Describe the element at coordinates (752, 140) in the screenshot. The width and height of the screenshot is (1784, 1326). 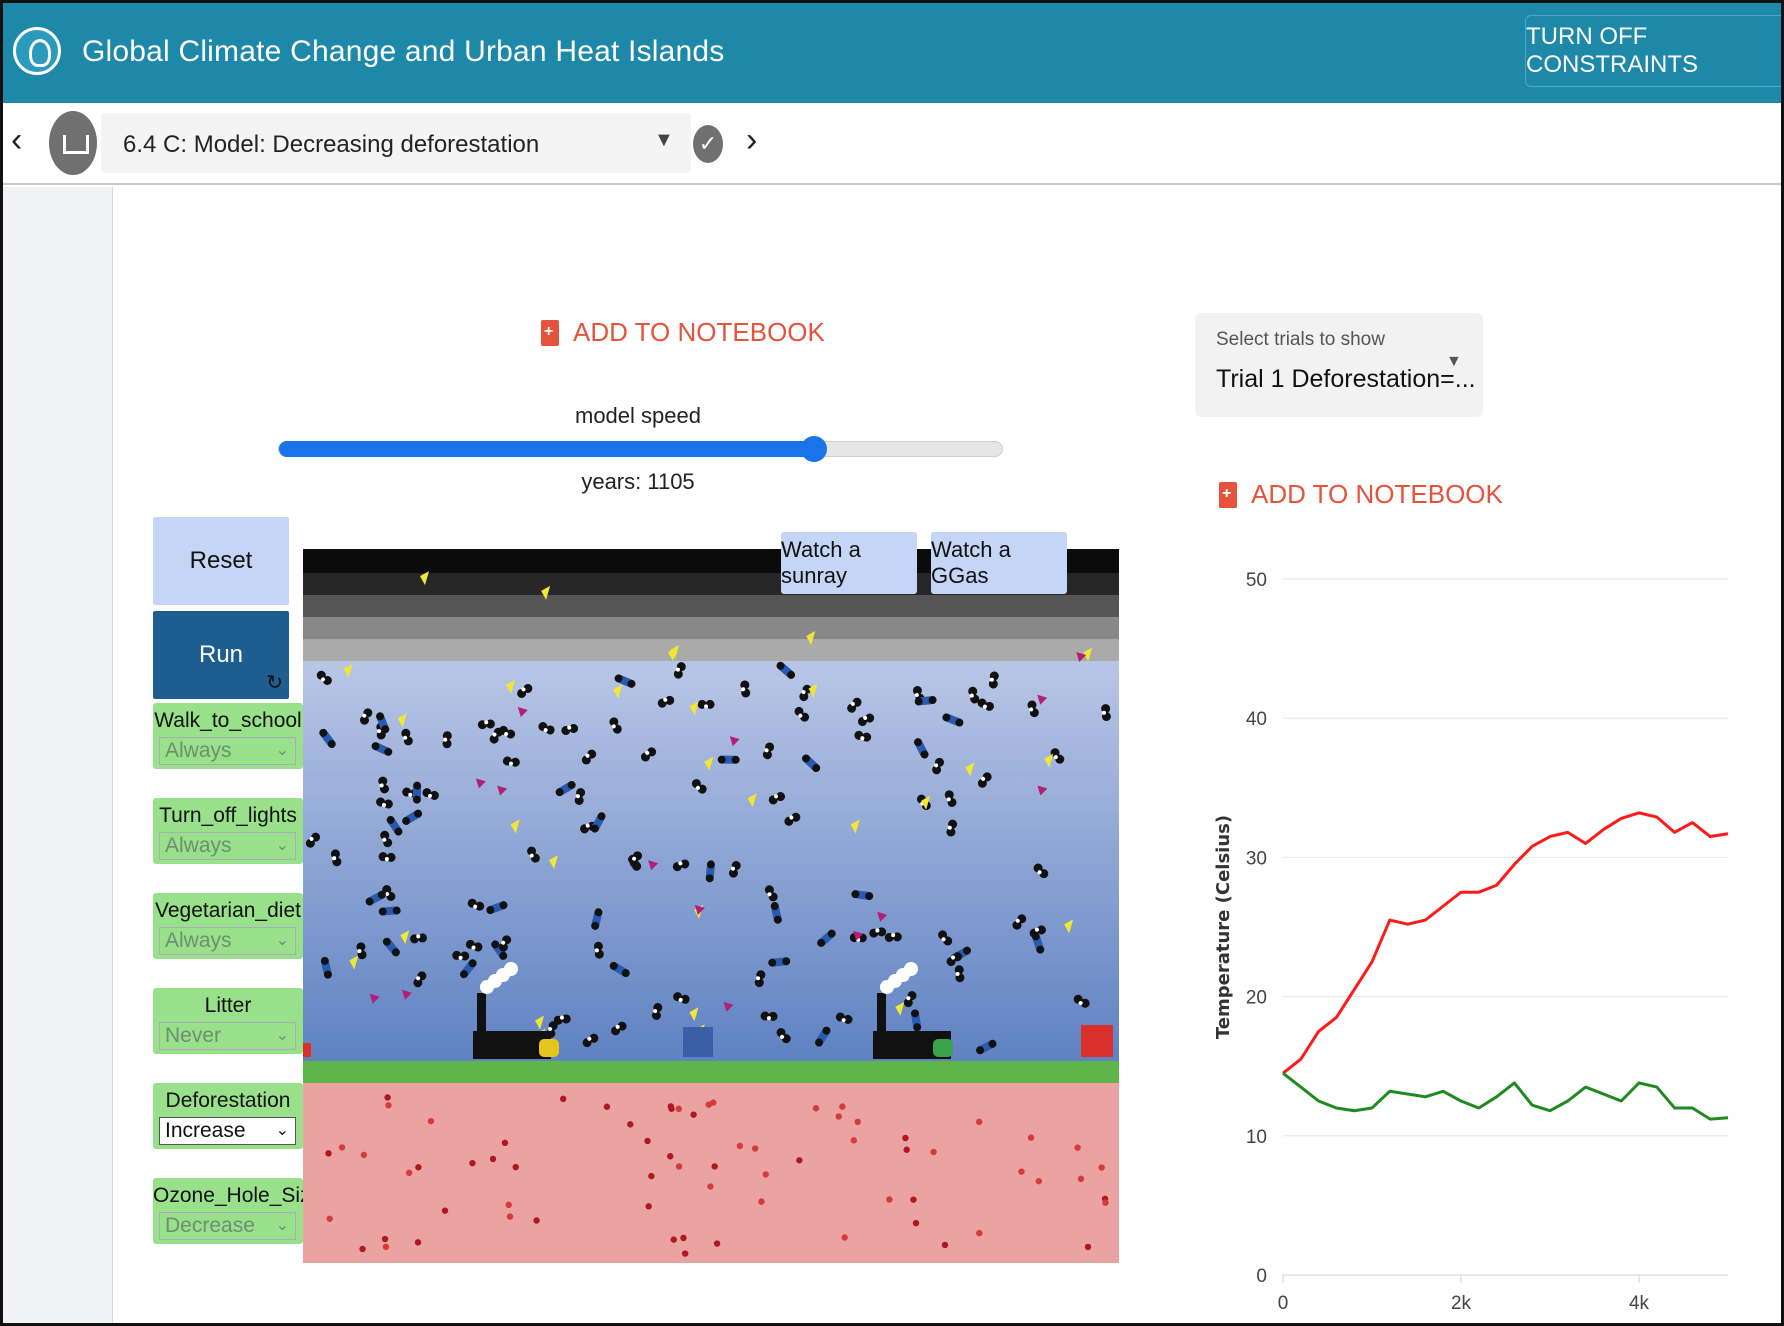
I see `next-step-icon: ›` at that location.